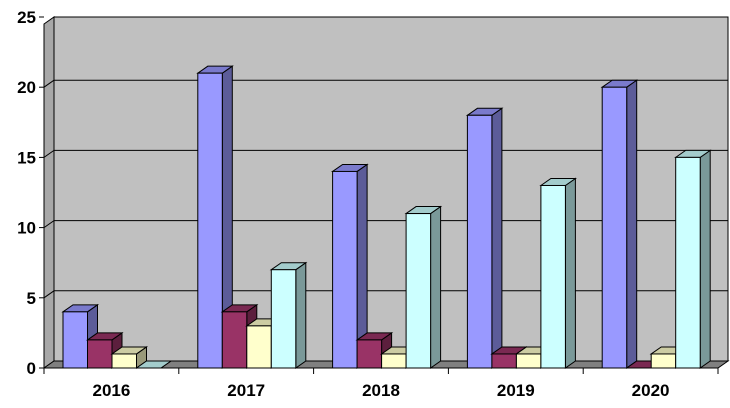 The height and width of the screenshot is (408, 730). I want to click on y-tick-label: 0, so click(31, 368).